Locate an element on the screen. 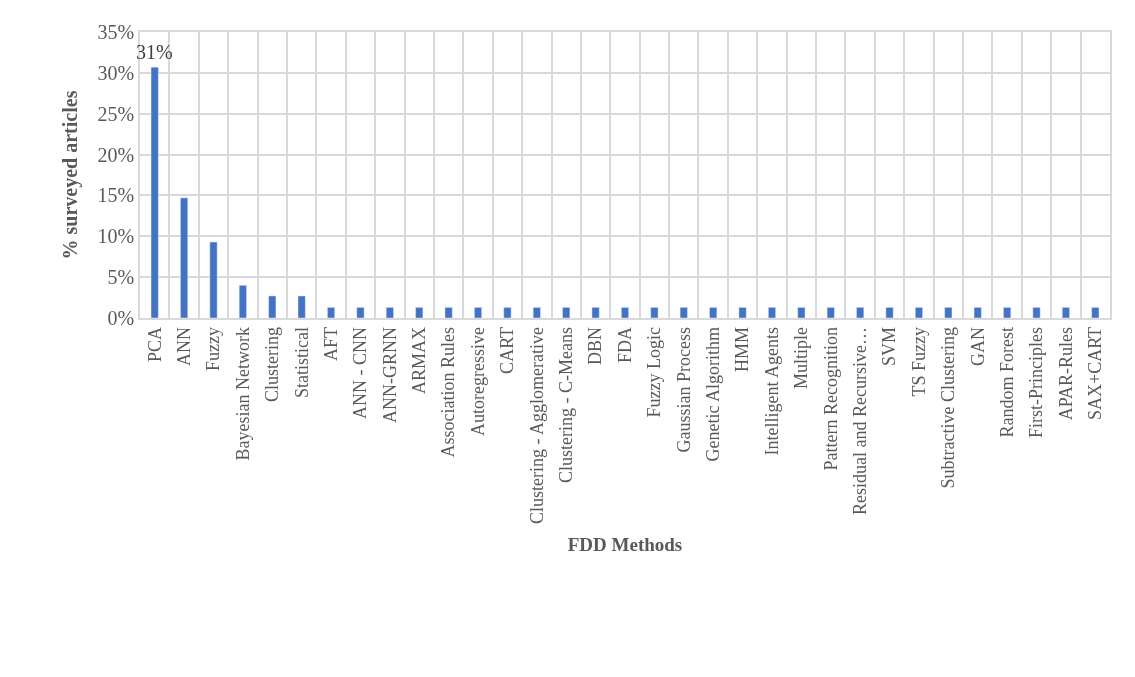  x-tick-label: Genetic Algorithm is located at coordinates (713, 394).